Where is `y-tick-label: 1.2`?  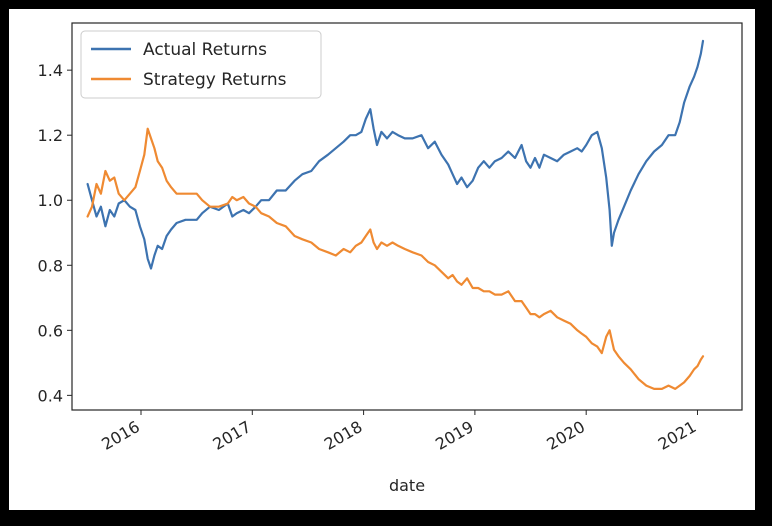 y-tick-label: 1.2 is located at coordinates (50, 135).